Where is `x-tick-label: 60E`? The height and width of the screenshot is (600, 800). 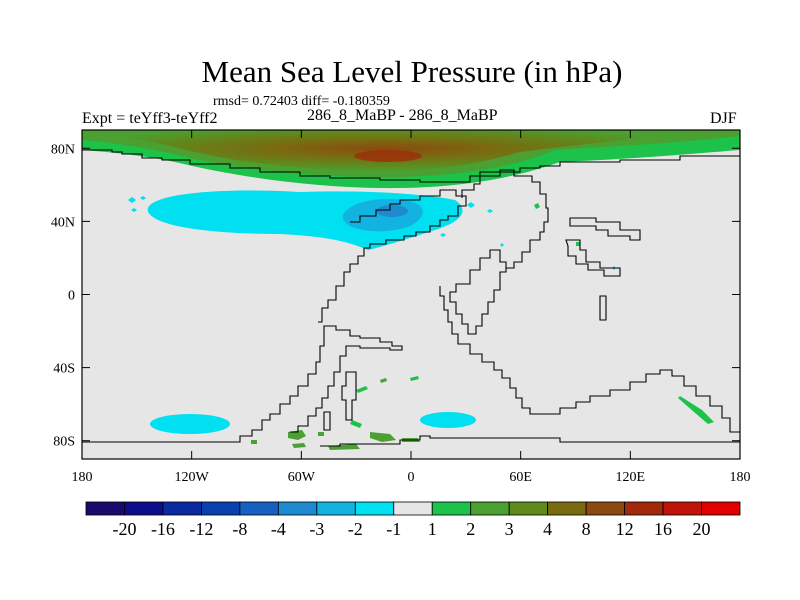
x-tick-label: 60E is located at coordinates (520, 477).